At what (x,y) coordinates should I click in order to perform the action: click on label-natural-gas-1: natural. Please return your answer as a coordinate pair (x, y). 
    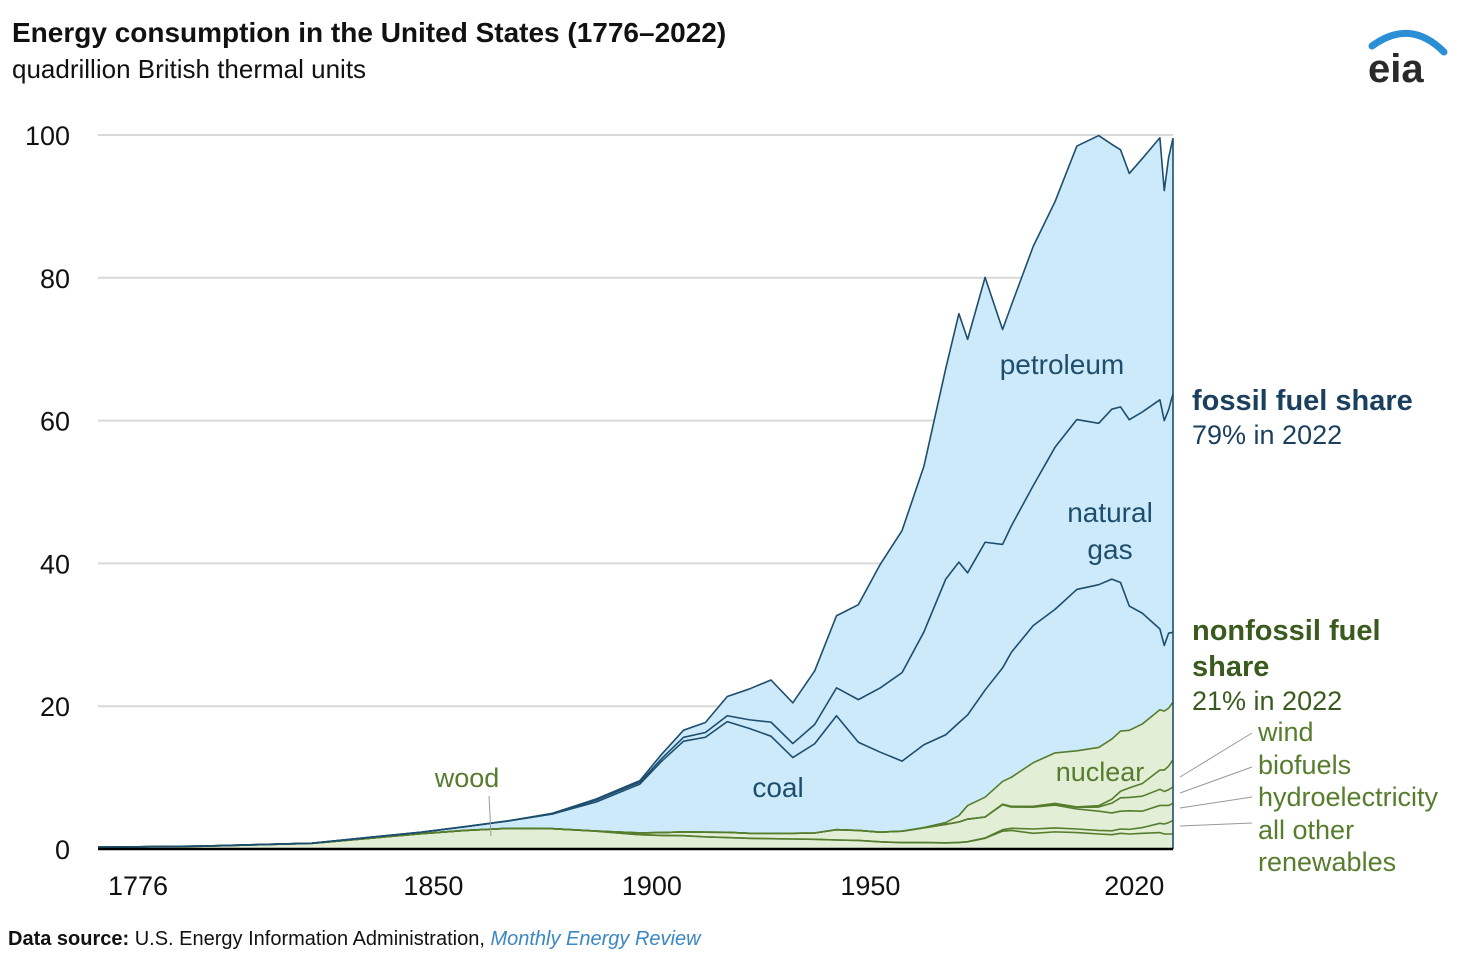
    Looking at the image, I should click on (1110, 512).